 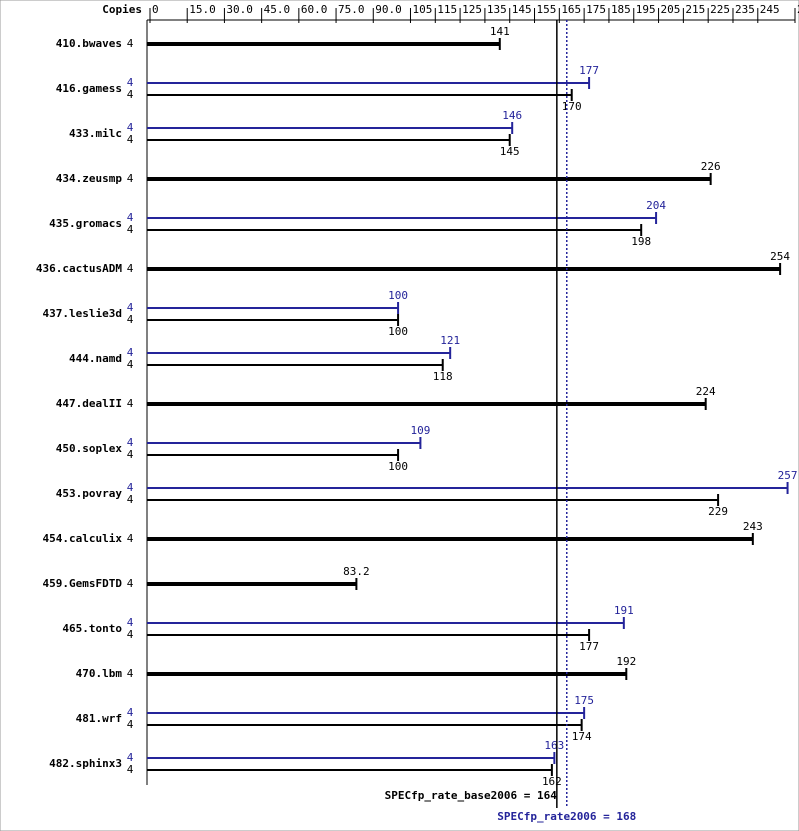 I want to click on x-tick-label: 155, so click(x=547, y=9).